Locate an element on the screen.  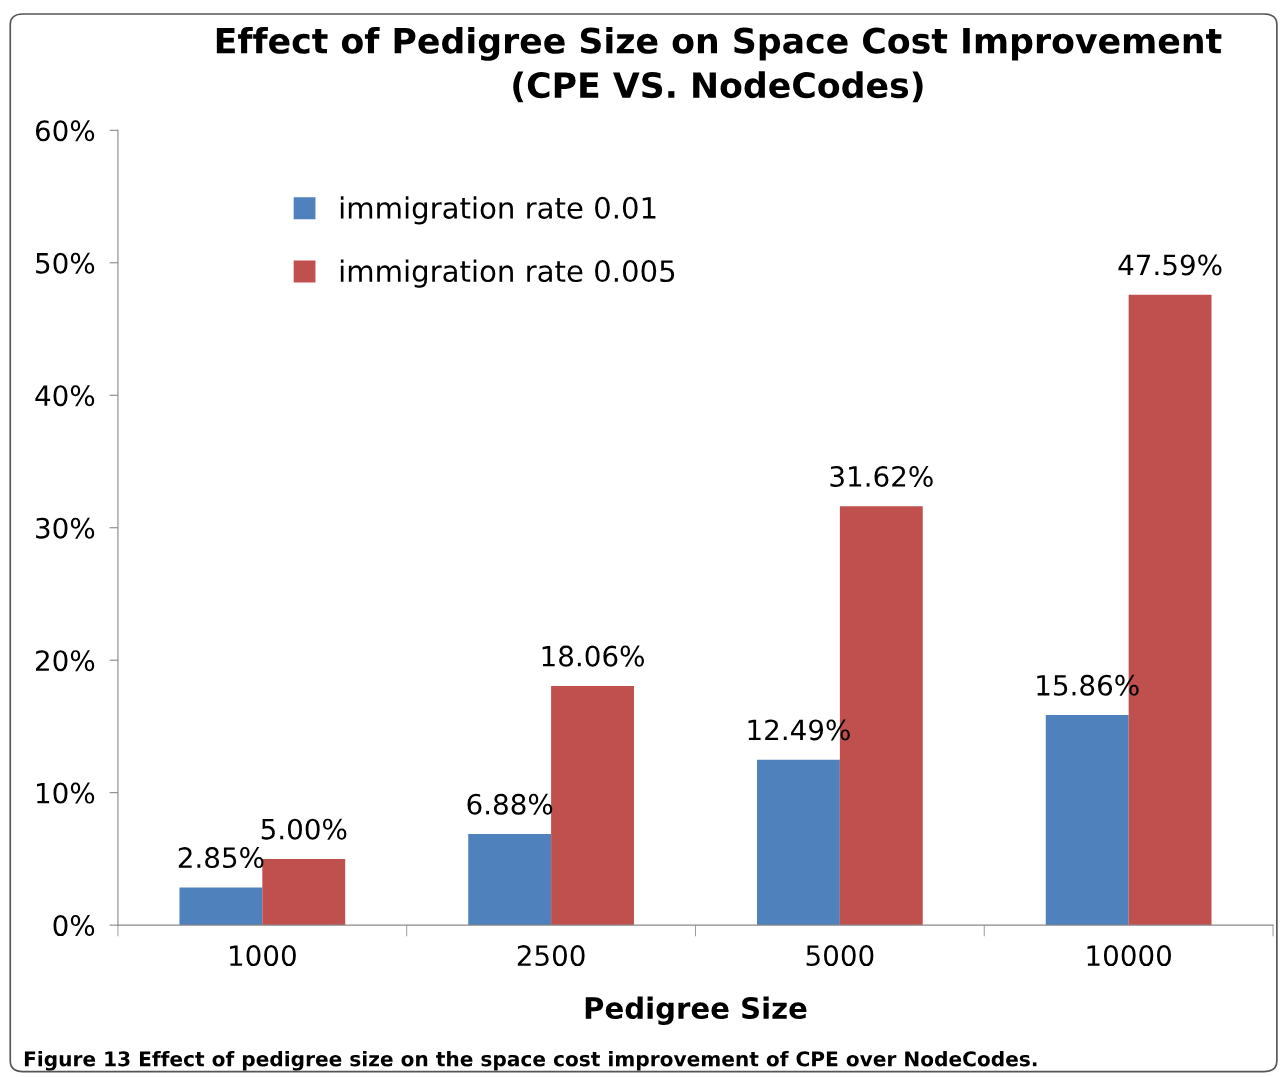
y-tick-label: 40% is located at coordinates (65, 396).